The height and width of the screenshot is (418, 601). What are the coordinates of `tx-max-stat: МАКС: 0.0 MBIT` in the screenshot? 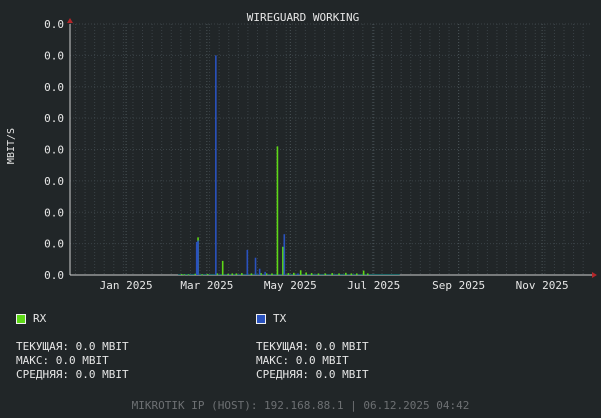 It's located at (302, 360).